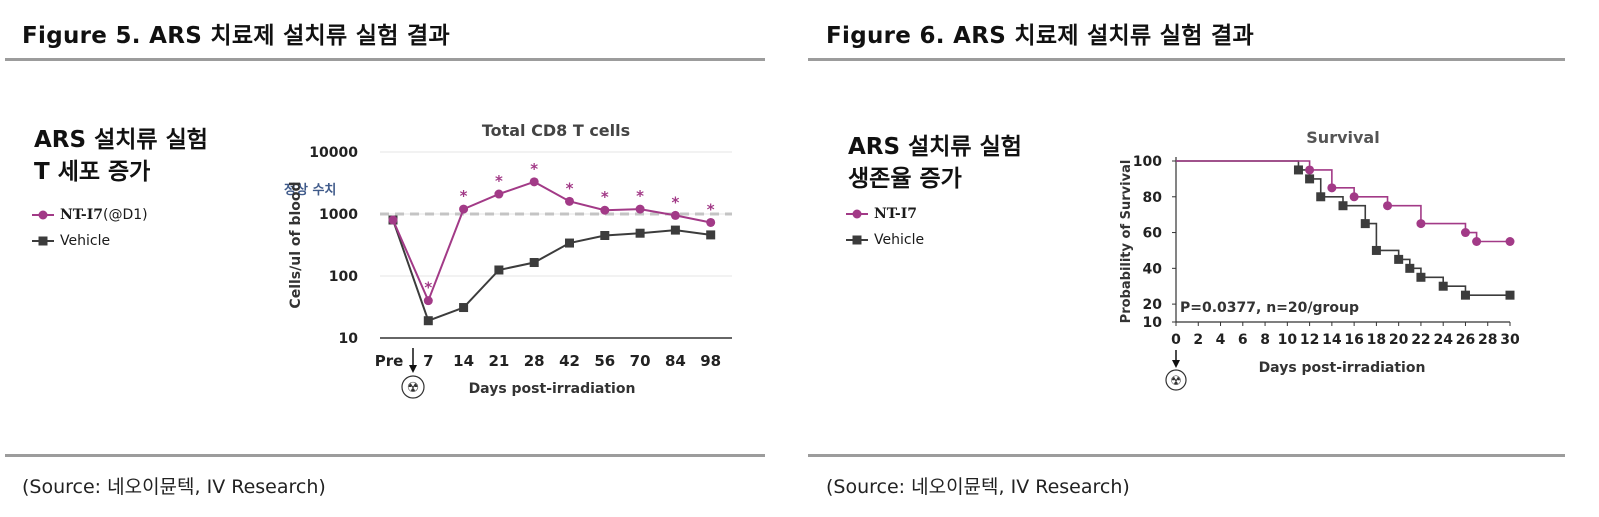 This screenshot has height=517, width=1599. What do you see at coordinates (1288, 340) in the screenshot?
I see `x-tick-label: 10` at bounding box center [1288, 340].